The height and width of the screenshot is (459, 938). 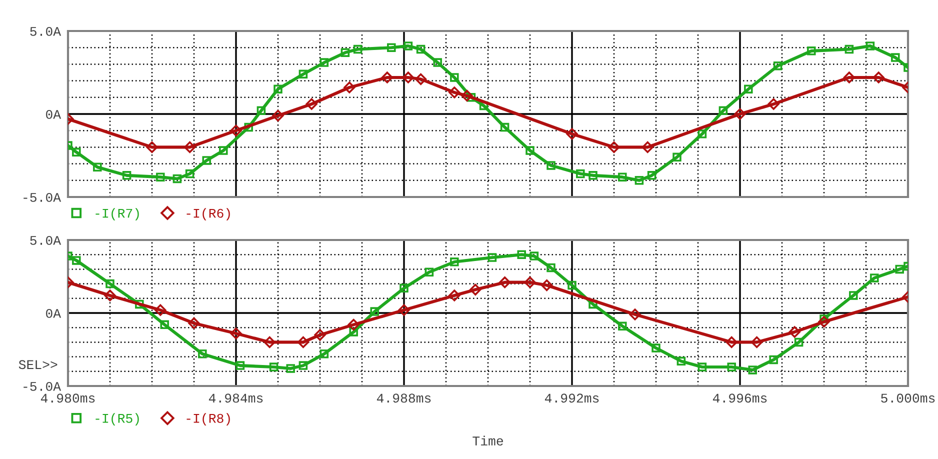 What do you see at coordinates (117, 214) in the screenshot?
I see `legend-label: -I(R7)` at bounding box center [117, 214].